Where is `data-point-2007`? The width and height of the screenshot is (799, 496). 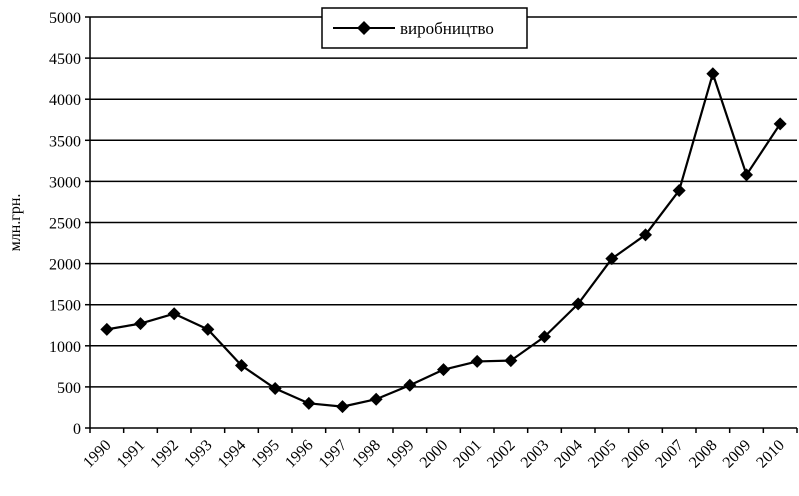 data-point-2007 is located at coordinates (679, 190).